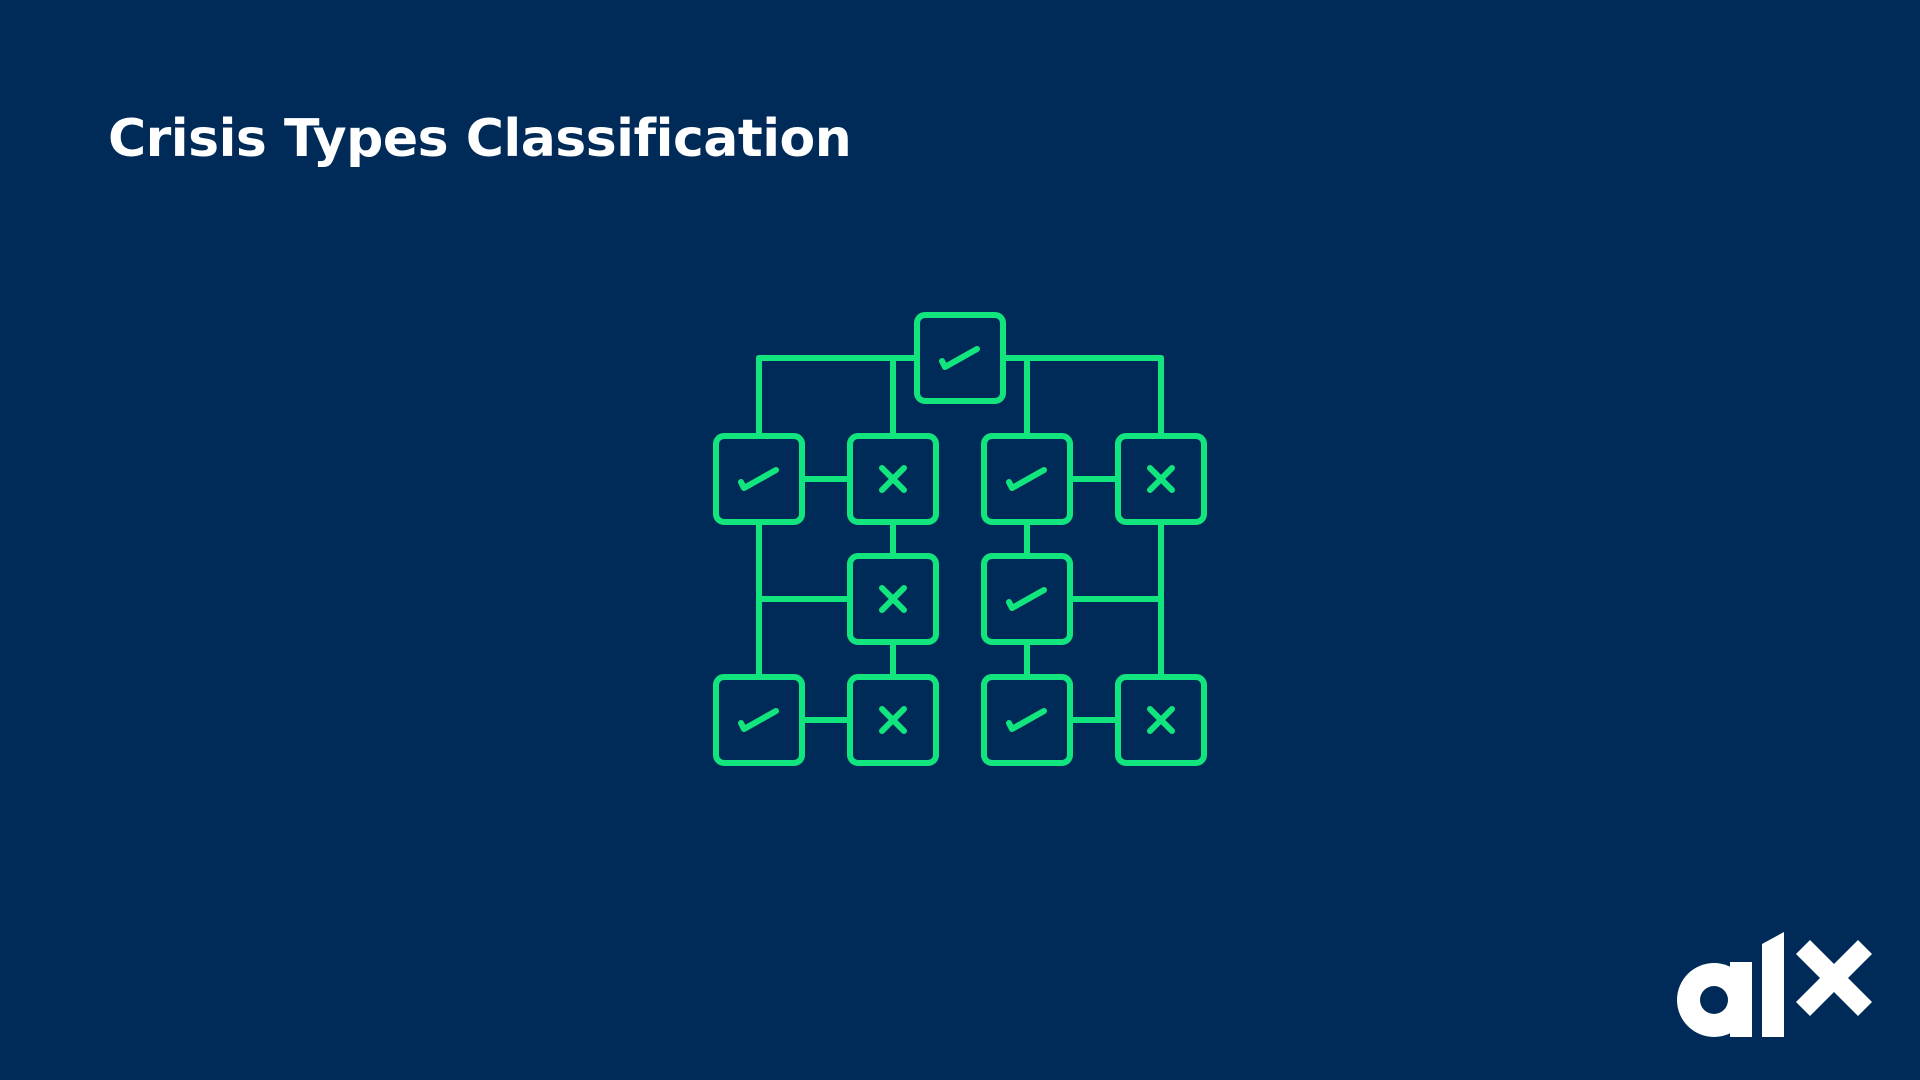 The height and width of the screenshot is (1080, 1920). I want to click on node-l-mid, so click(893, 599).